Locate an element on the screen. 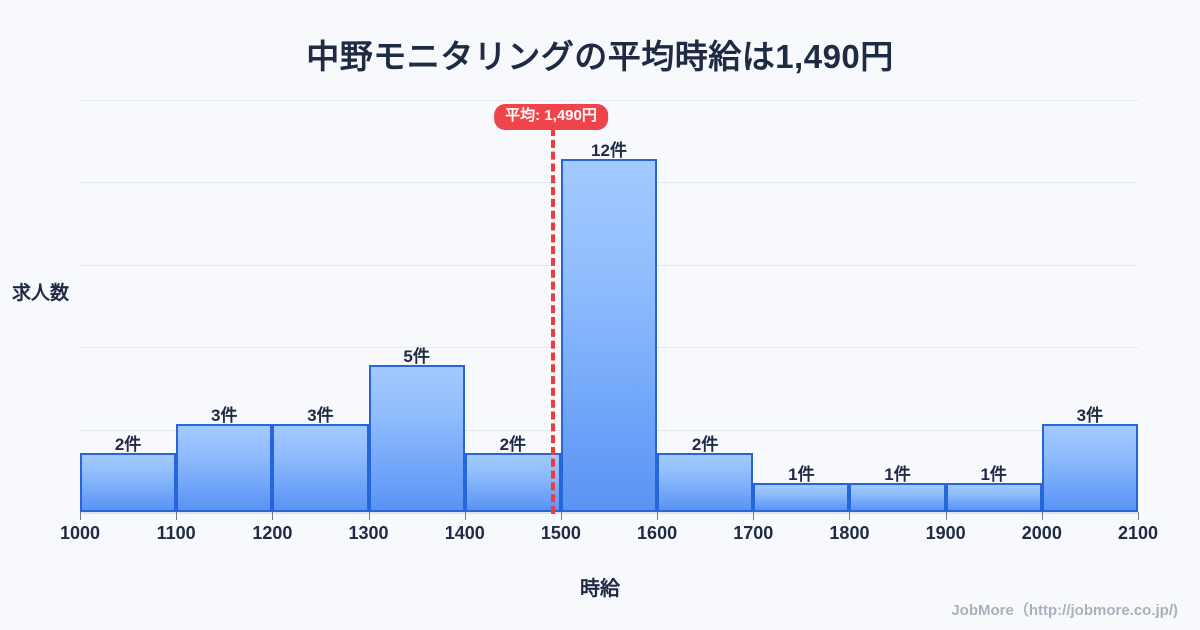 The width and height of the screenshot is (1200, 630). average-badge: 平均: 1,490円 is located at coordinates (551, 117).